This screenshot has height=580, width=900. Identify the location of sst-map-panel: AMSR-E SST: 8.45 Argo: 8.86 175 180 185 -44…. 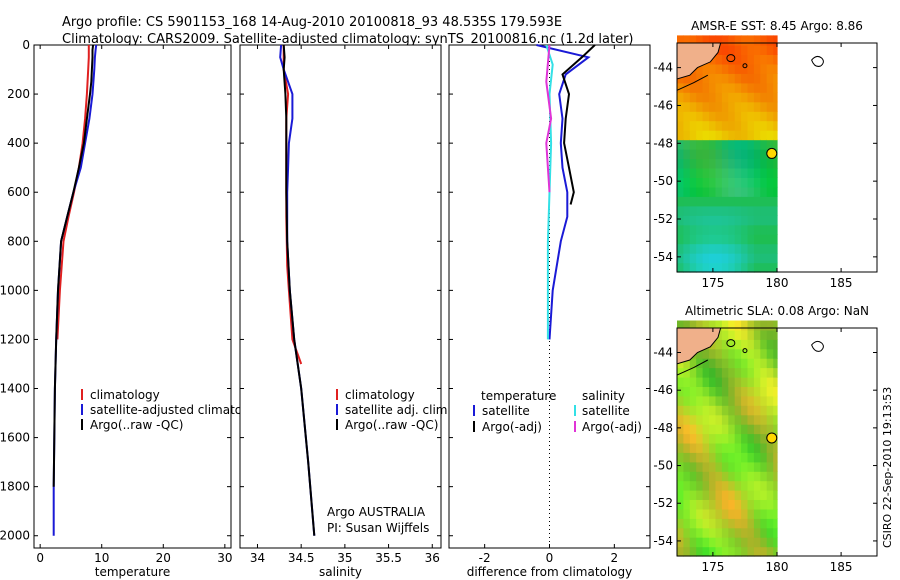
(765, 154).